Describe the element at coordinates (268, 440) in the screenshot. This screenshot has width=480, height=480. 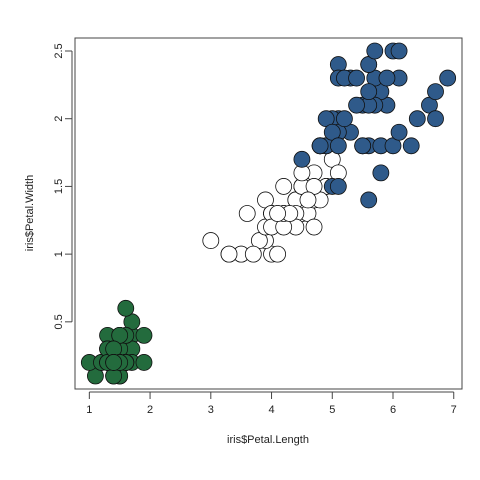
I see `x-axis-label: iris$Petal.Length` at that location.